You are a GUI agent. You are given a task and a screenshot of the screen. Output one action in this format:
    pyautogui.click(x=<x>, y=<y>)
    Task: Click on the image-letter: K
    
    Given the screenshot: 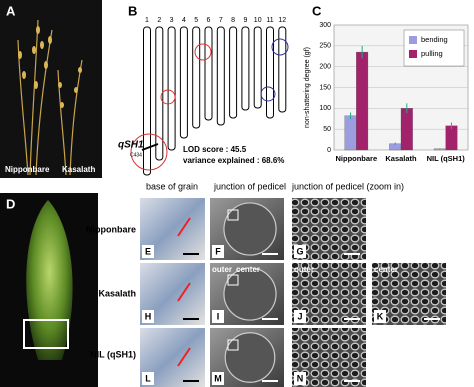 What is the action you would take?
    pyautogui.click(x=380, y=316)
    